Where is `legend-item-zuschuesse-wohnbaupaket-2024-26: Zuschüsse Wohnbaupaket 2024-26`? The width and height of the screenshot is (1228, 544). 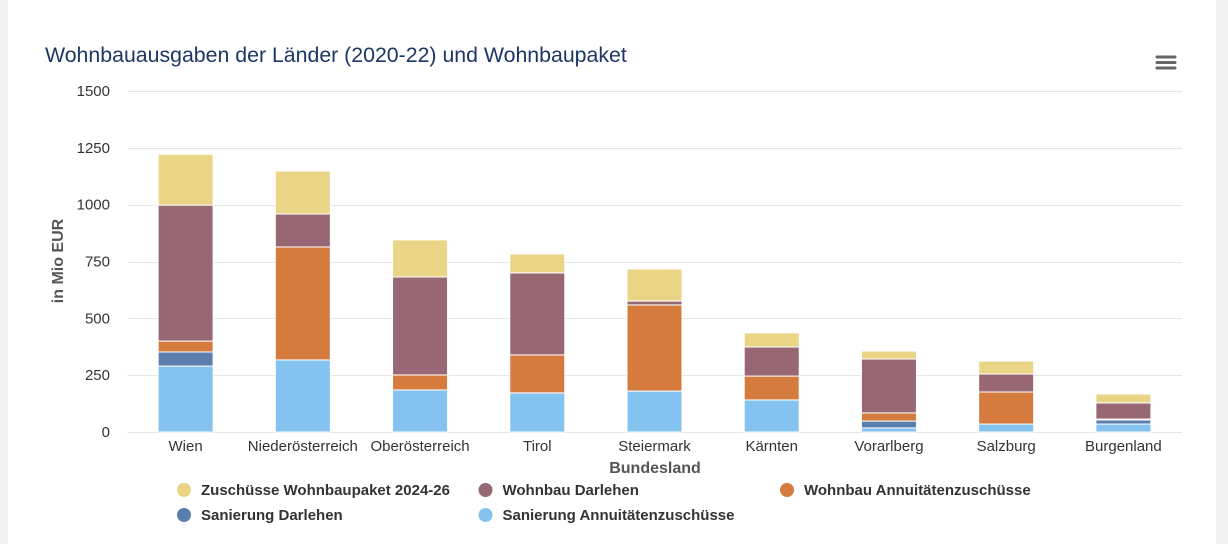
legend-item-zuschuesse-wohnbaupaket-2024-26: Zuschüsse Wohnbaupaket 2024-26 is located at coordinates (313, 490).